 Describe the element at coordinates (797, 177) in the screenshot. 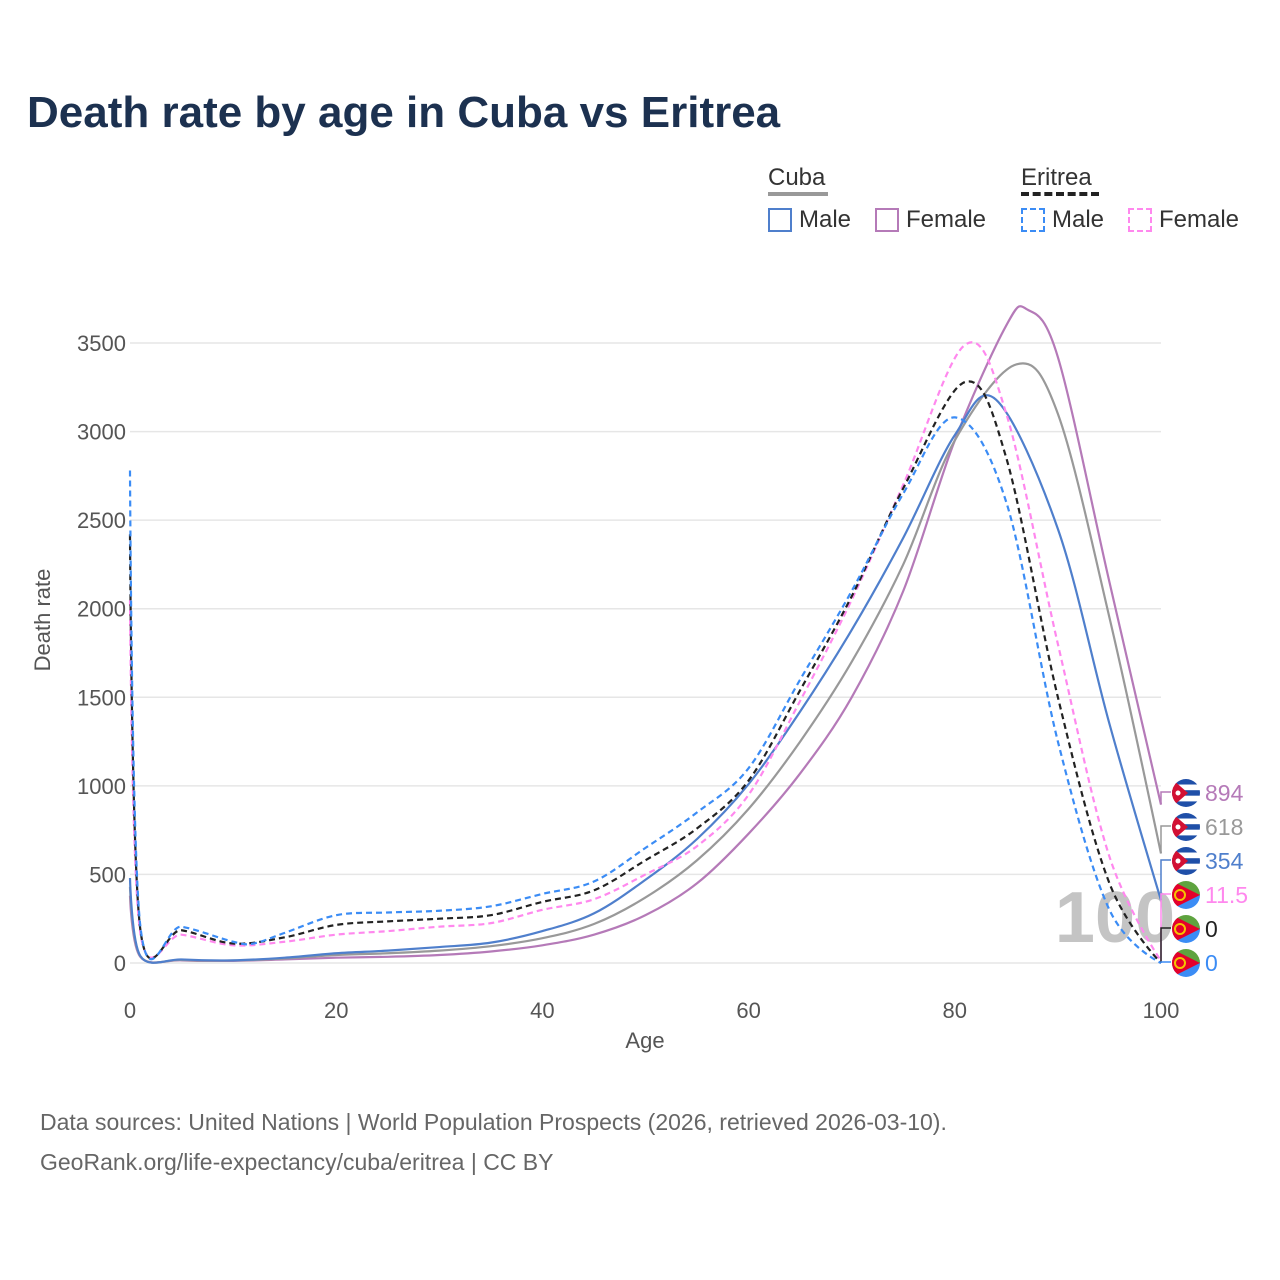

I see `legend-group-cuba: Cuba` at that location.